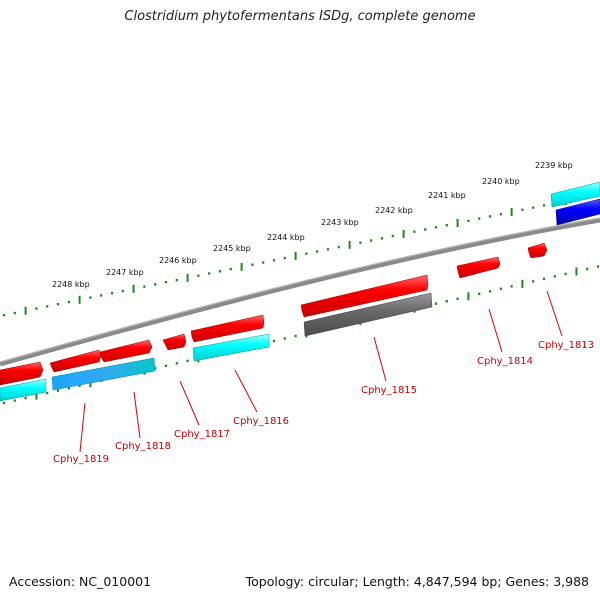 The image size is (600, 600). I want to click on scale-label-2239: 2239 kbp, so click(554, 165).